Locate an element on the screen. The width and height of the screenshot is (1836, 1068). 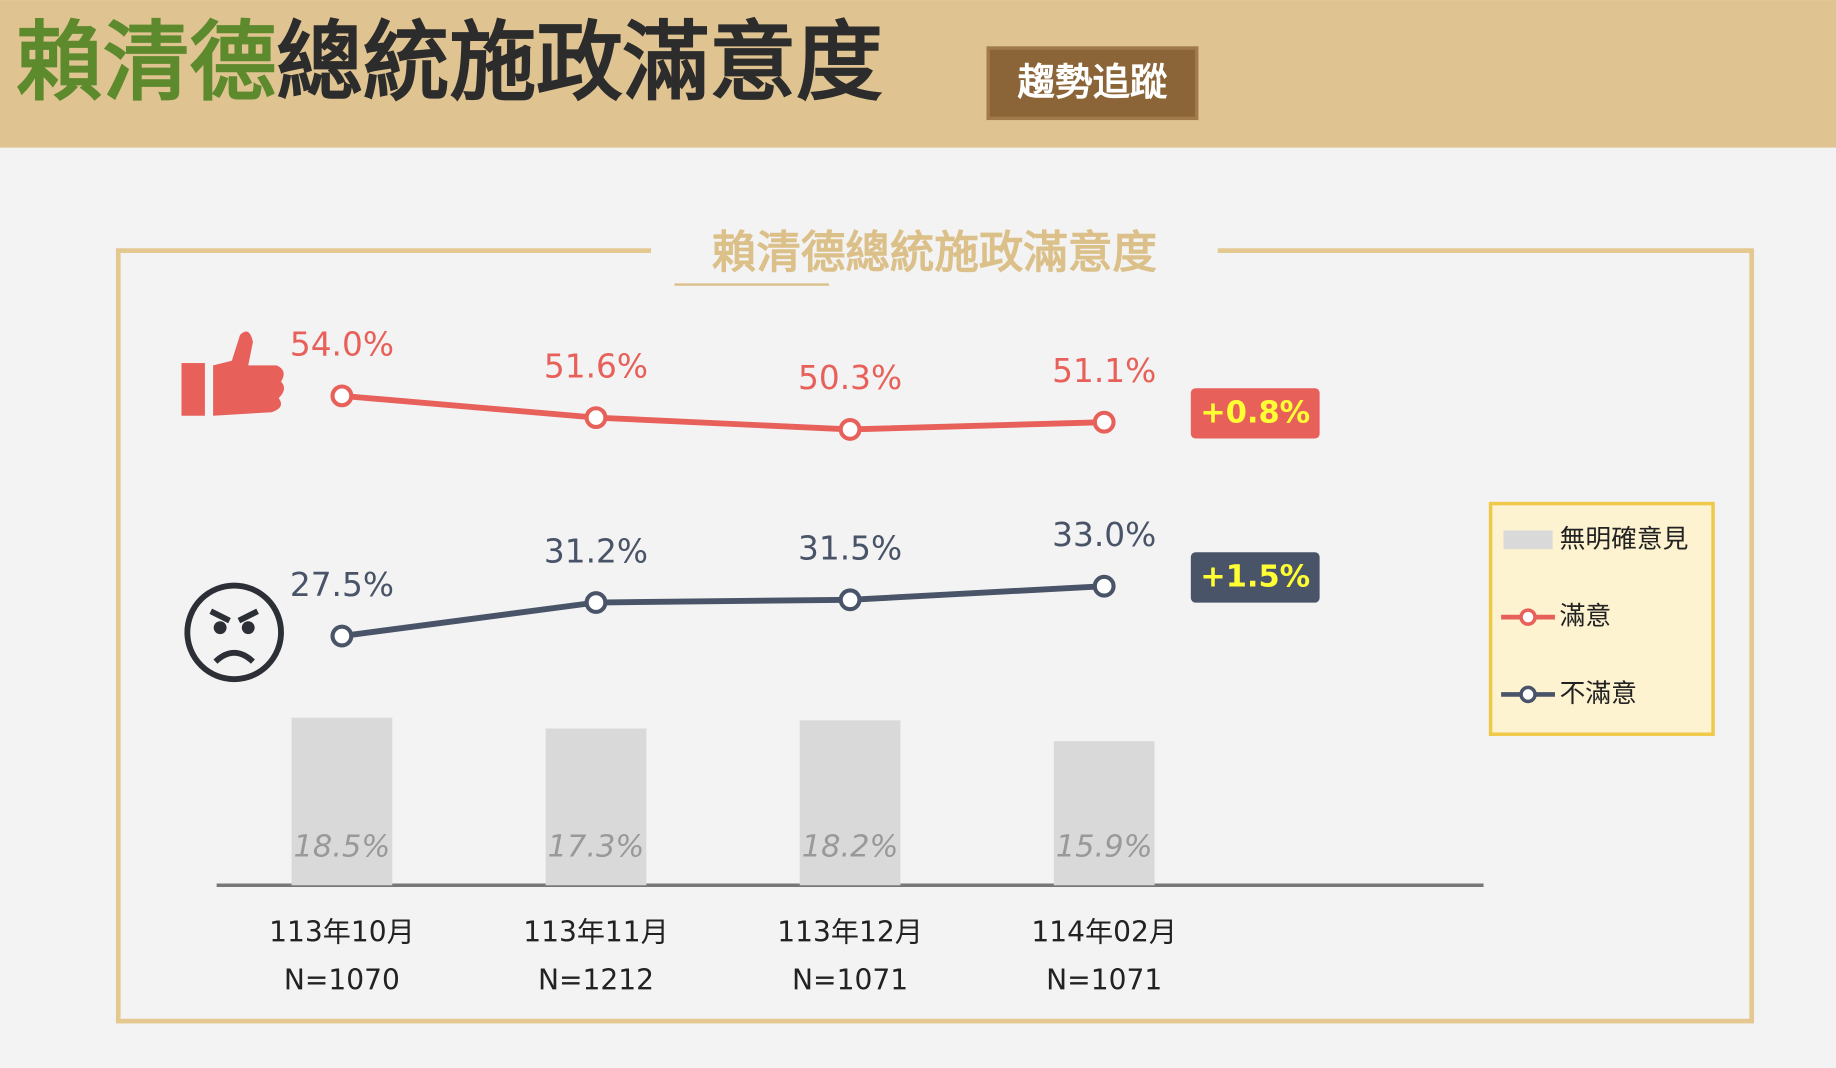
value-label: 54.0% is located at coordinates (342, 345).